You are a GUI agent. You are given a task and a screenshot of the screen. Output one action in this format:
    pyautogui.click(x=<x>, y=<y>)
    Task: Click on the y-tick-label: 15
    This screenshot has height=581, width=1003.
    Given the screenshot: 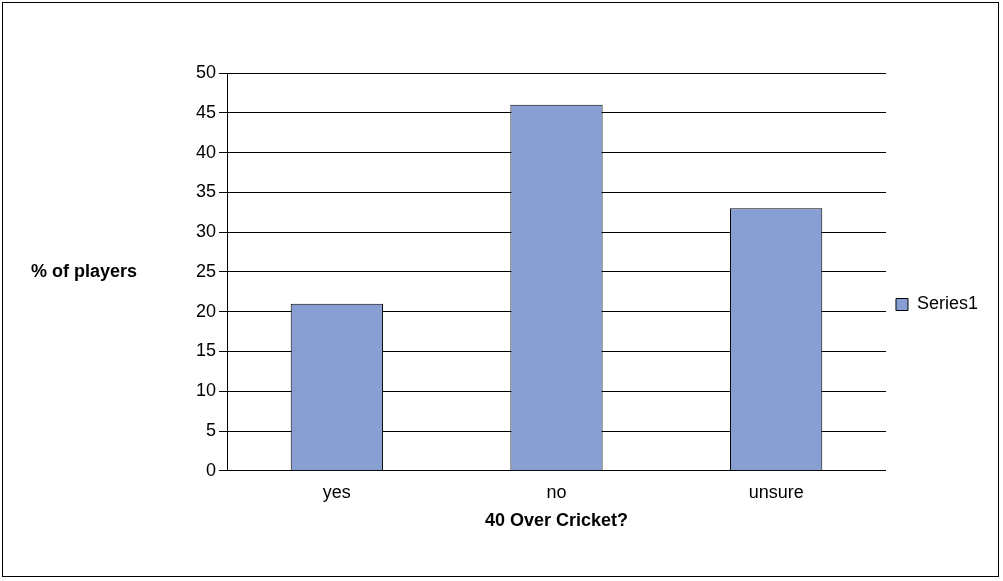 What is the action you would take?
    pyautogui.click(x=206, y=350)
    